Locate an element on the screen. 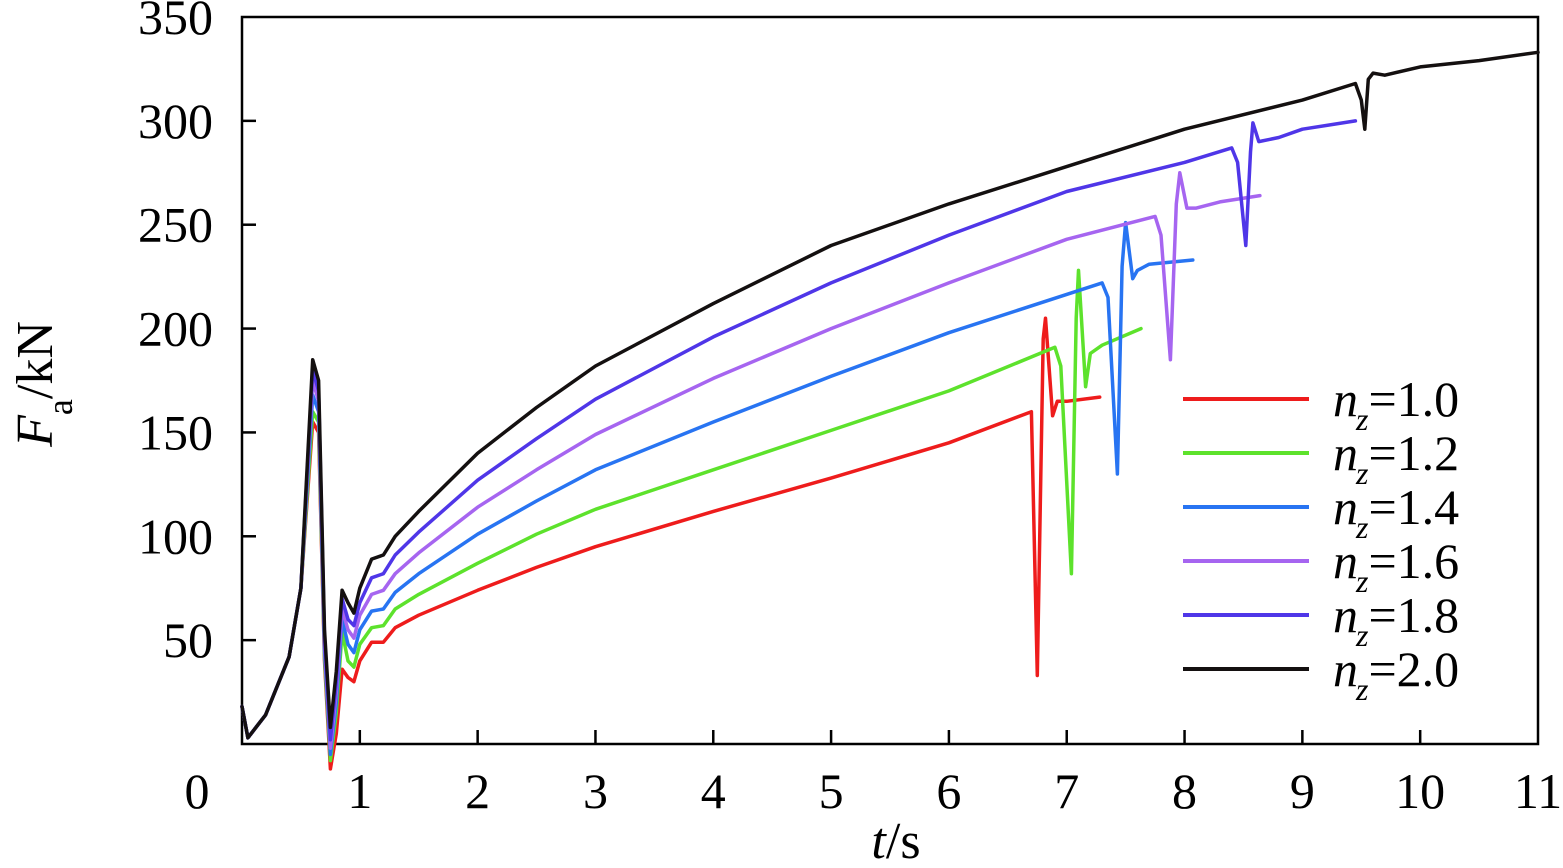  x-tick-label: 5 is located at coordinates (831, 791).